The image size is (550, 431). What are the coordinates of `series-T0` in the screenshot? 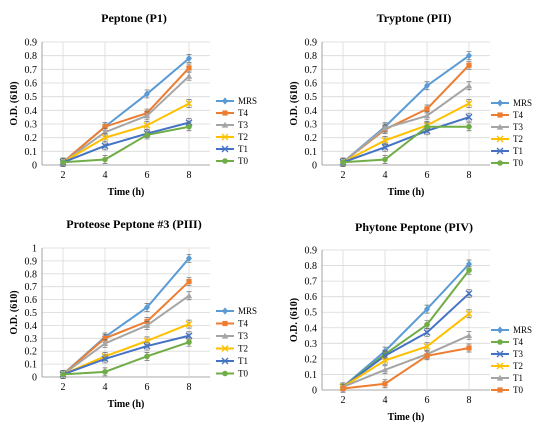 It's located at (406, 368).